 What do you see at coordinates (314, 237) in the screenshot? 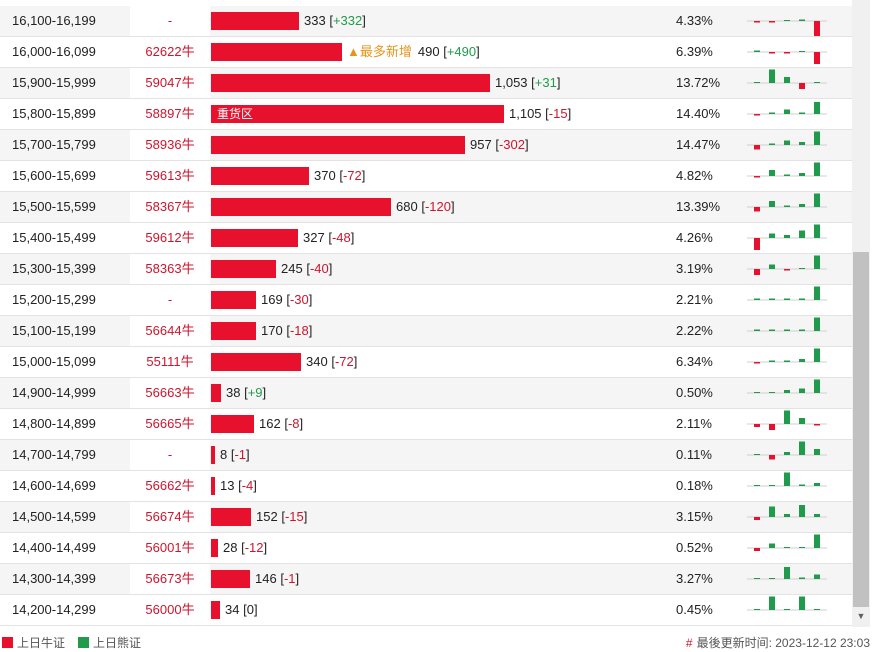
I see `outstanding-count: 327` at bounding box center [314, 237].